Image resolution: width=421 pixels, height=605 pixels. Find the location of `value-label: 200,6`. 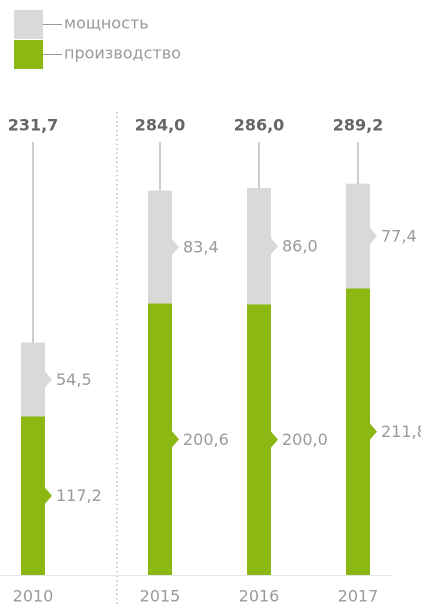

value-label: 200,6 is located at coordinates (206, 439).